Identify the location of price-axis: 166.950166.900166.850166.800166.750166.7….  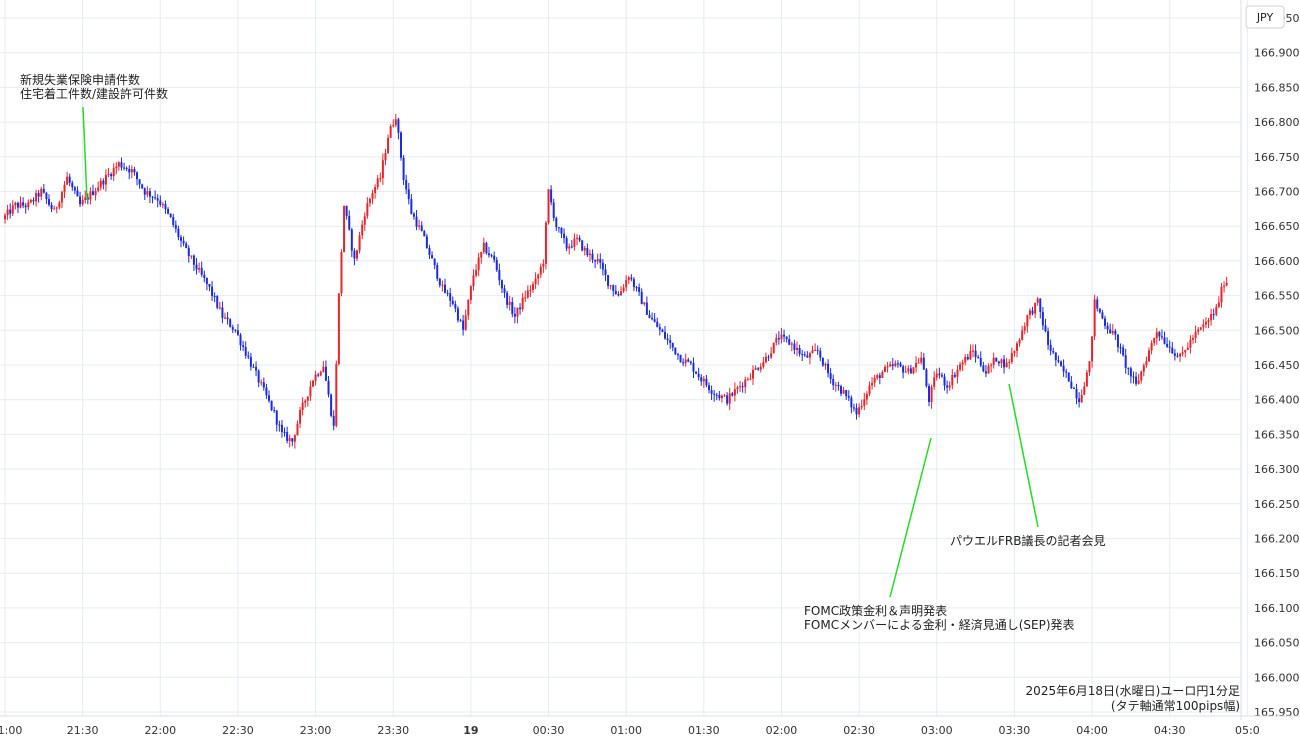
(1270, 360).